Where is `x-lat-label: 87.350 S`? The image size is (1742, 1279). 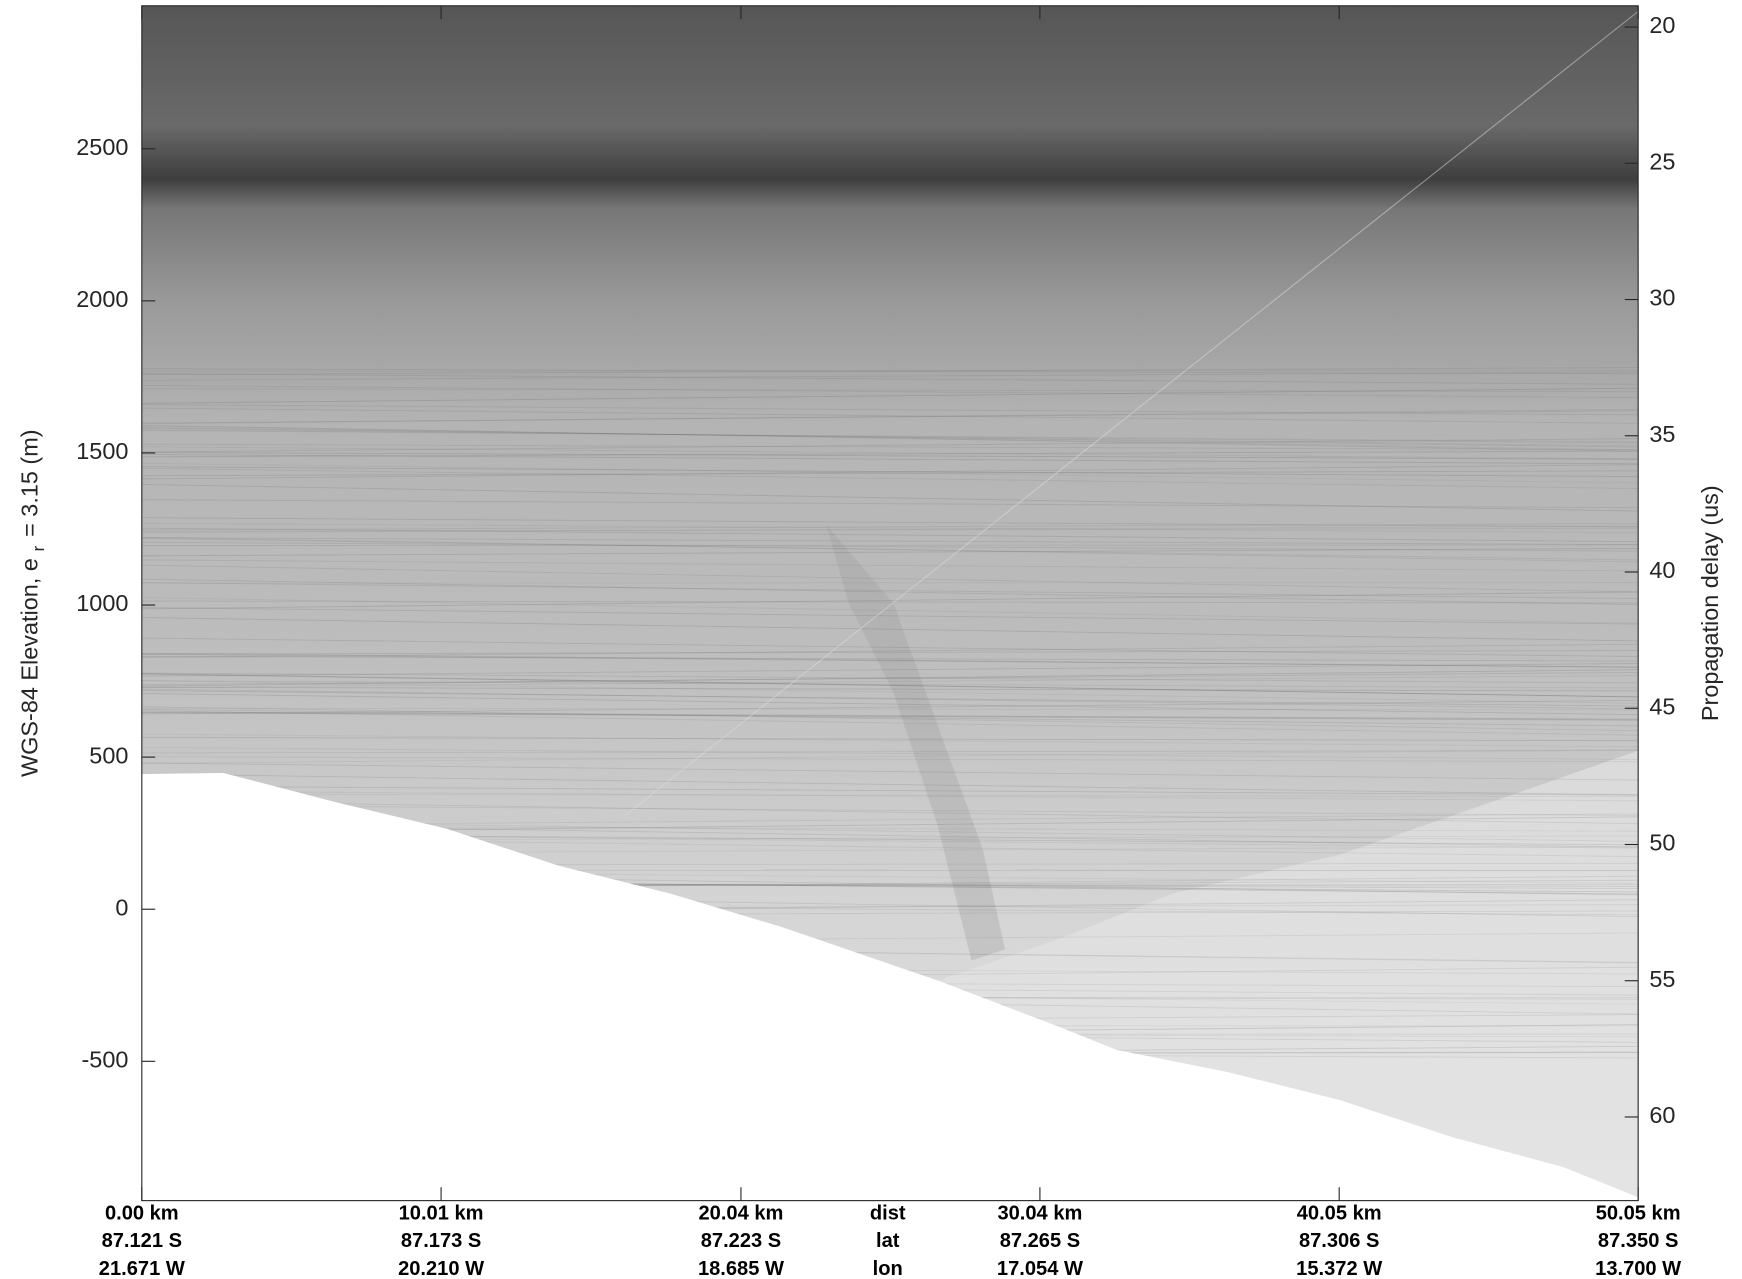 x-lat-label: 87.350 S is located at coordinates (1638, 1241).